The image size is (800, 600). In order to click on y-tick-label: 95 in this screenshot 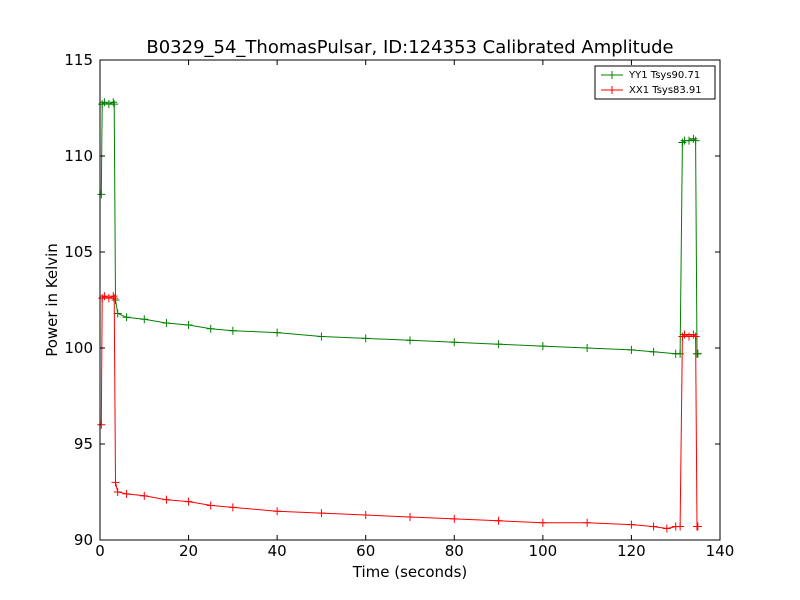, I will do `click(83, 444)`.